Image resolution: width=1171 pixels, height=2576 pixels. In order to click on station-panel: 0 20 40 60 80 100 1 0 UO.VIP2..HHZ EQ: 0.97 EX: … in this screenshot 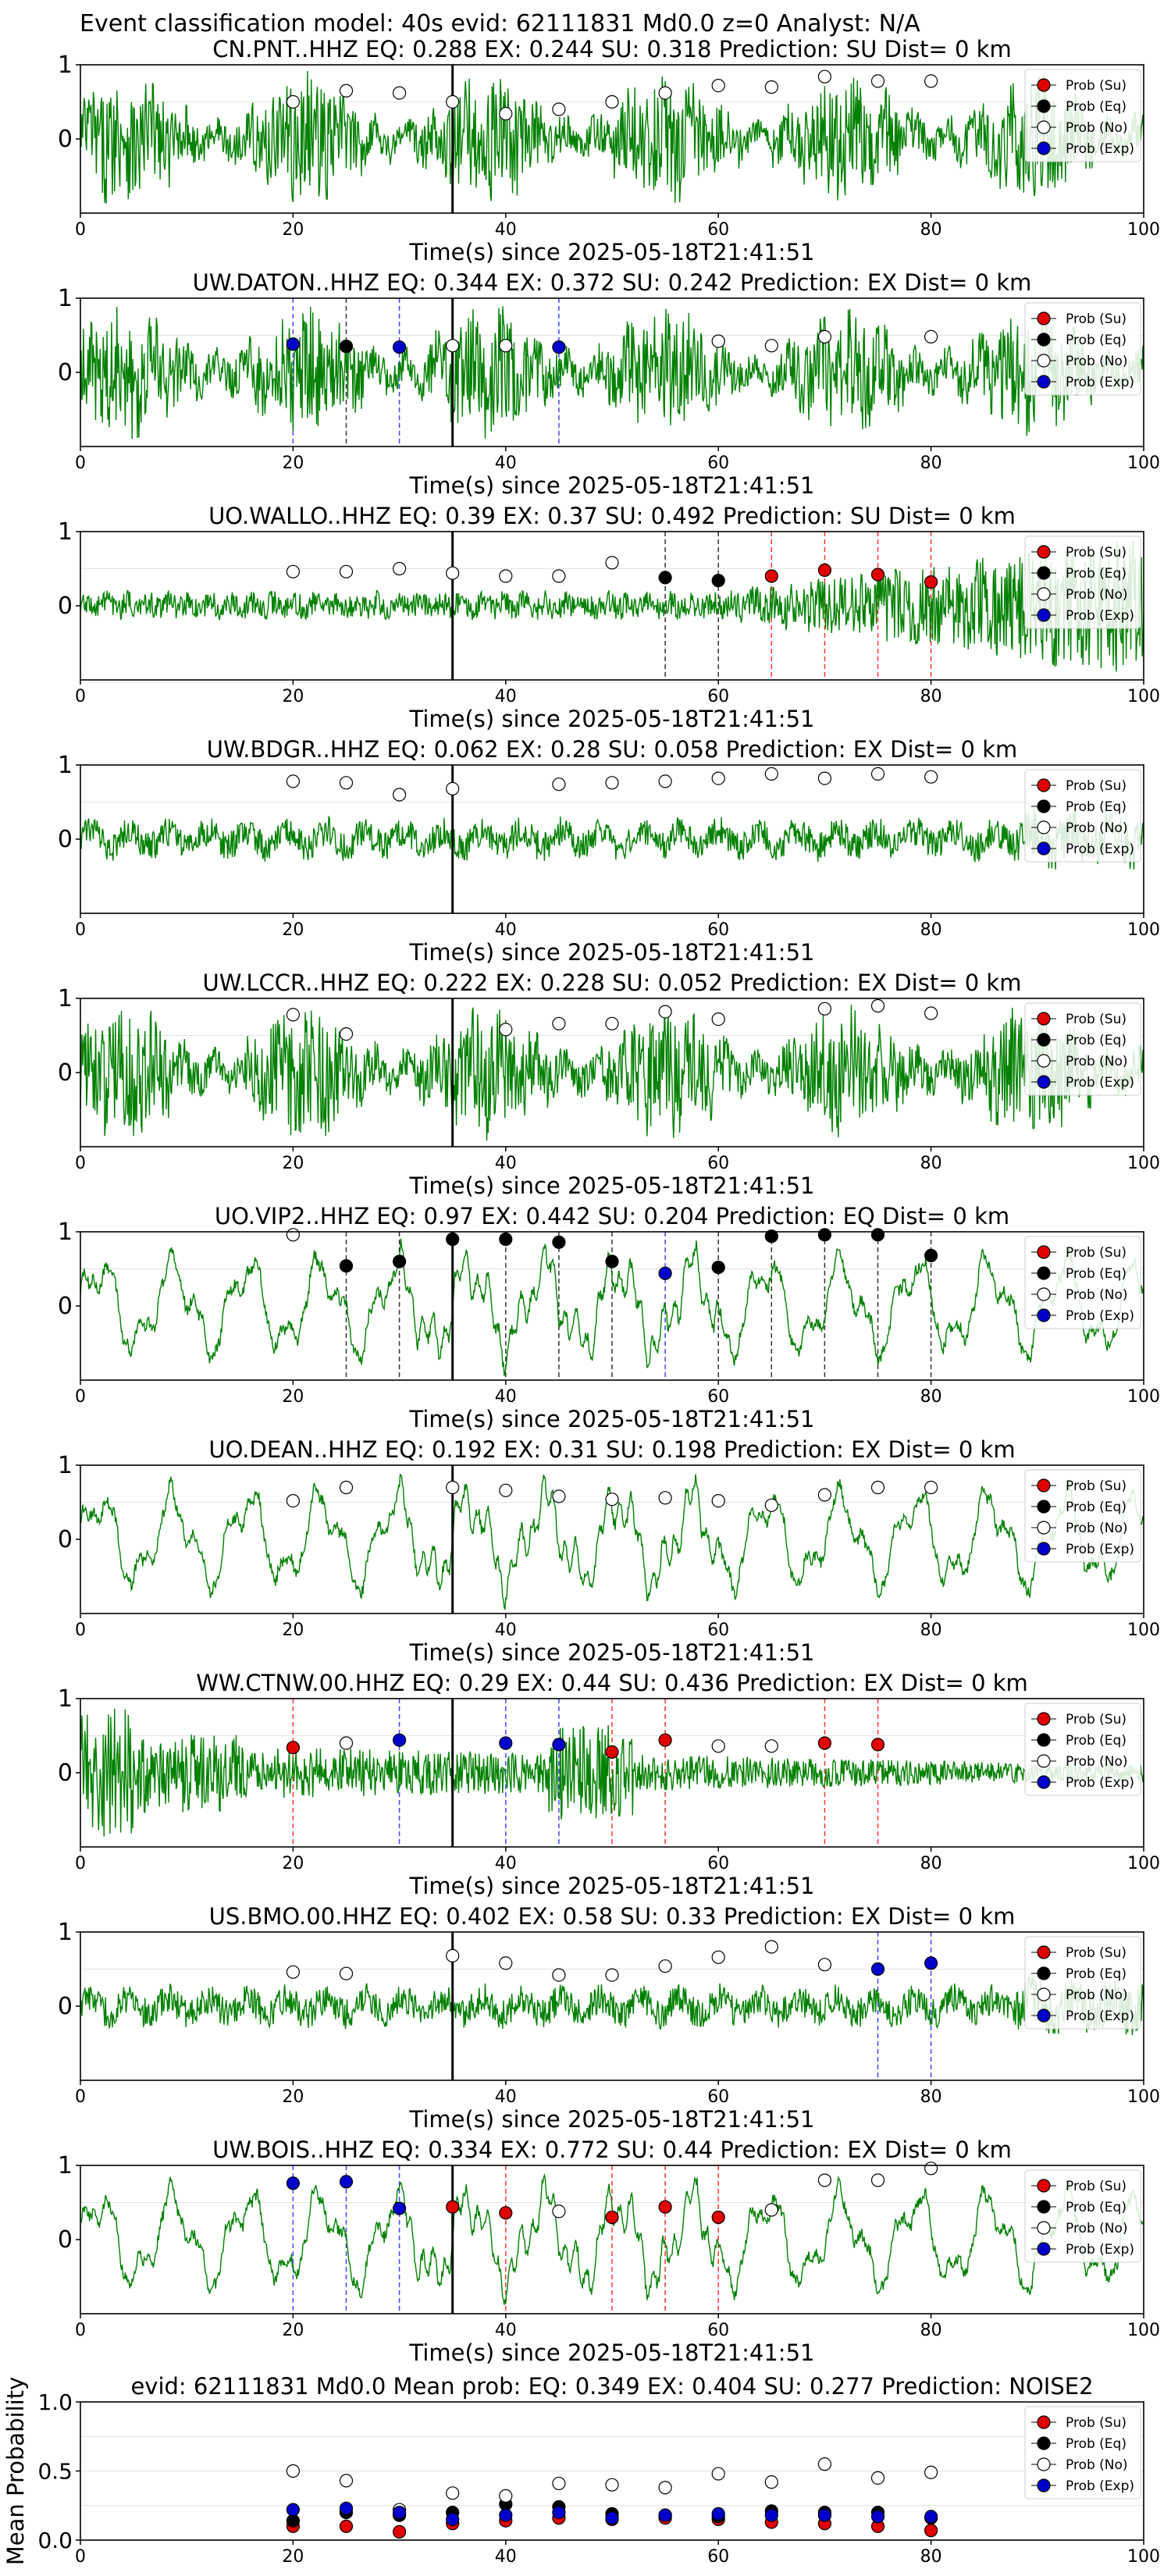, I will do `click(609, 1317)`.